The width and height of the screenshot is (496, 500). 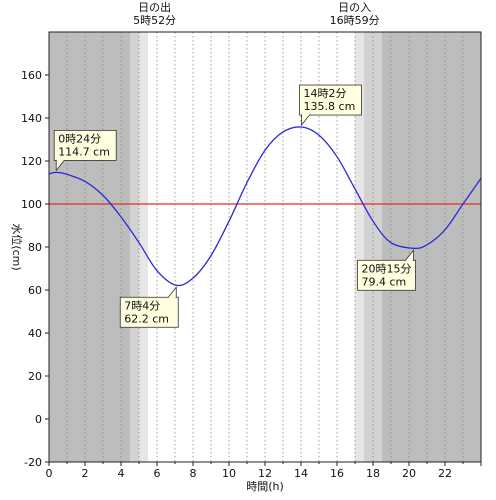 What do you see at coordinates (142, 305) in the screenshot?
I see `callout-time: 7時4分` at bounding box center [142, 305].